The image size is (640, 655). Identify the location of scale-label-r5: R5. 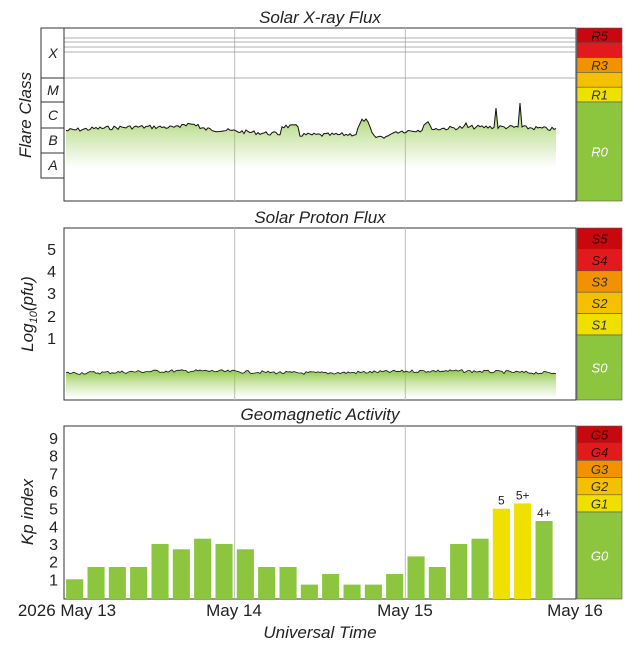
(599, 35).